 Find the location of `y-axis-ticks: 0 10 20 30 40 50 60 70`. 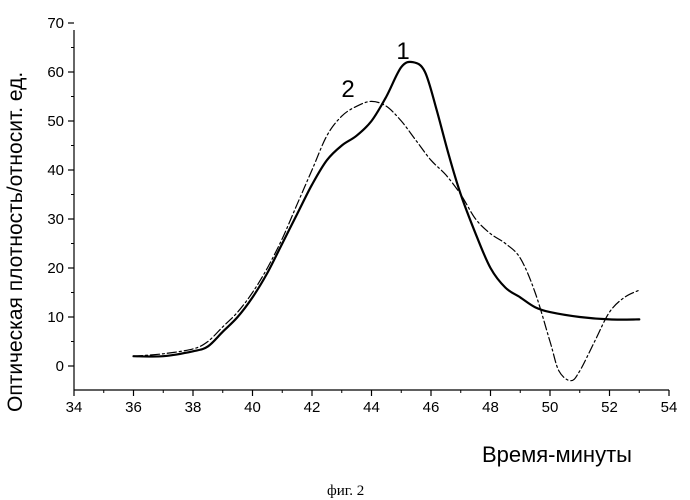

y-axis-ticks: 0 10 20 30 40 50 60 70 is located at coordinates (60, 195).